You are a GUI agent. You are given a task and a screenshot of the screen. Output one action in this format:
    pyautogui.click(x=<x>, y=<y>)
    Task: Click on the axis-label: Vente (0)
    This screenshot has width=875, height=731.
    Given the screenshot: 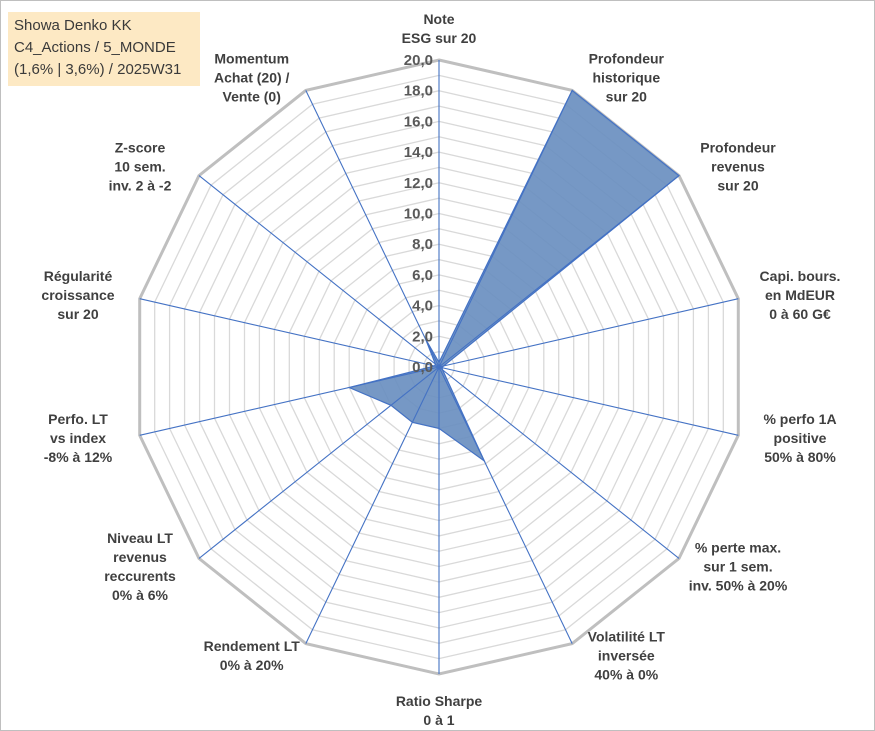 What is the action you would take?
    pyautogui.click(x=252, y=96)
    